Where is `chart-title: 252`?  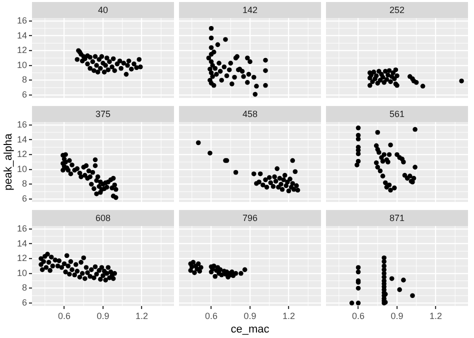
chart-title: 252 is located at coordinates (397, 10).